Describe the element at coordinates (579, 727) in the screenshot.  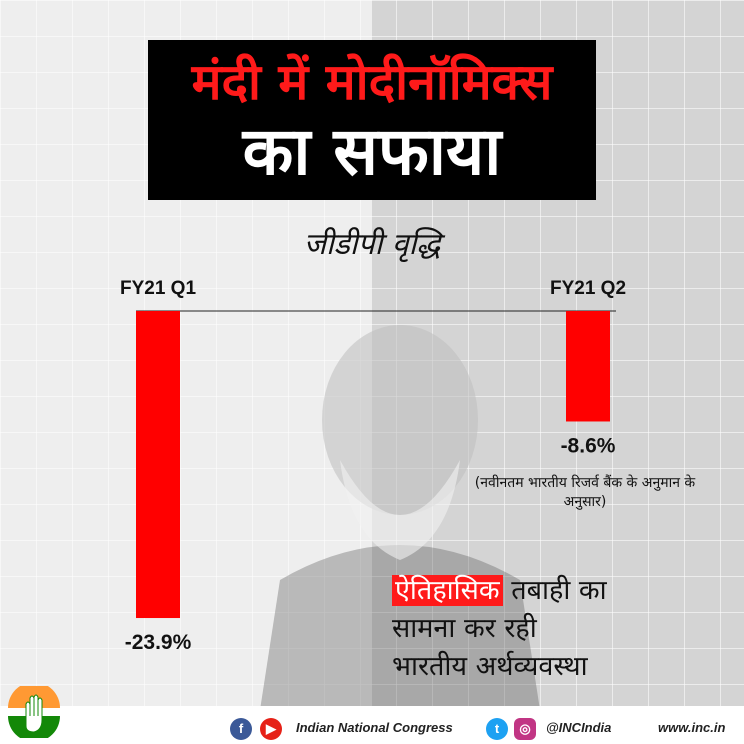
I see `footer-handle: @INCIndia` at that location.